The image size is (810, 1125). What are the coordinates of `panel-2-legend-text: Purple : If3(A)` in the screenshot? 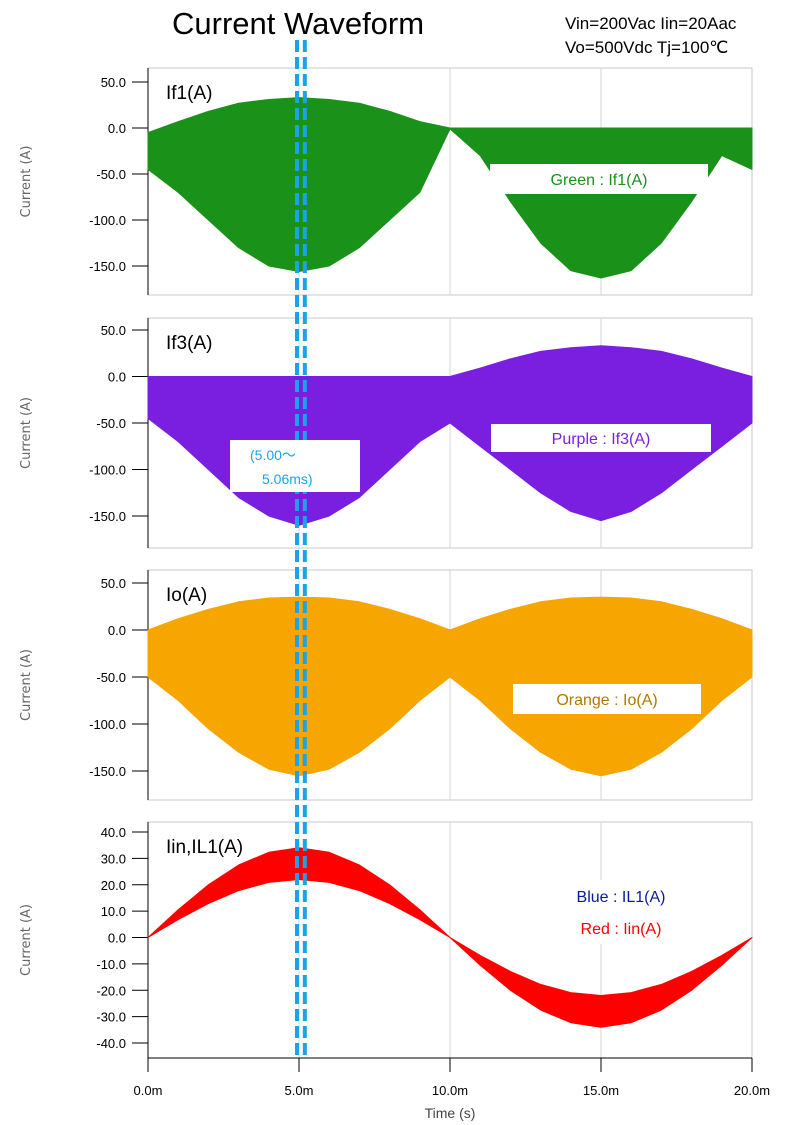 It's located at (601, 439).